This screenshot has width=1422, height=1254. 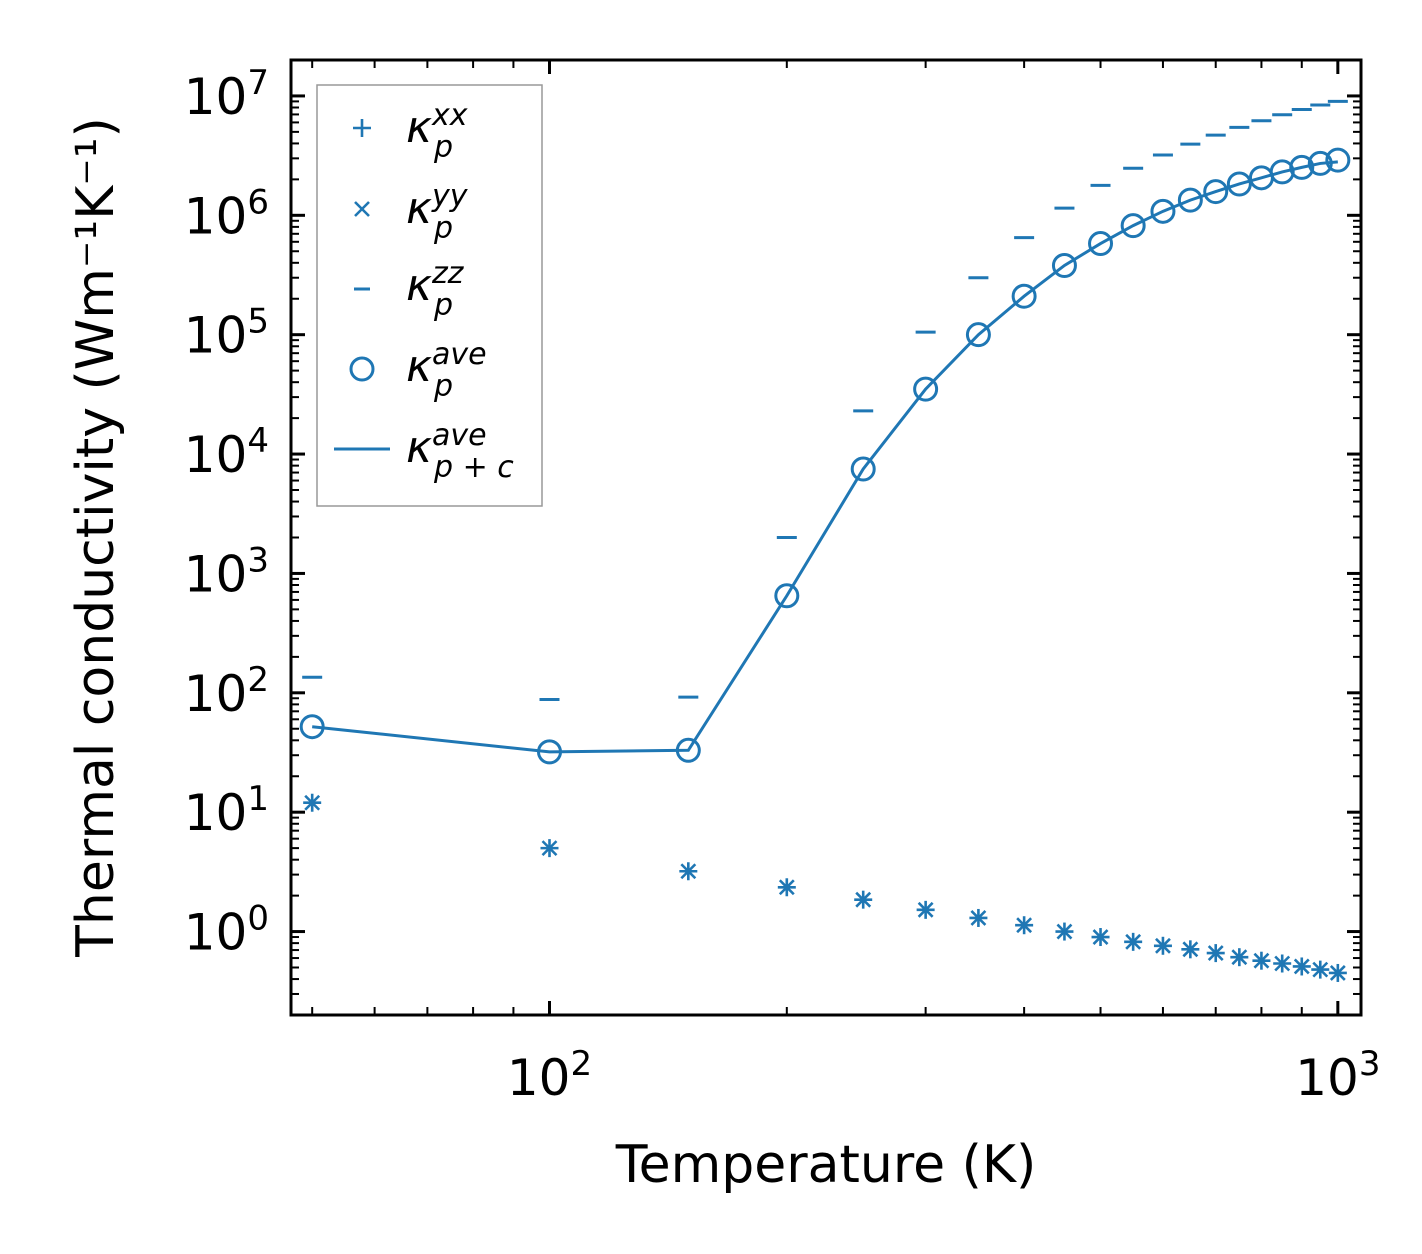 What do you see at coordinates (362, 369) in the screenshot?
I see `legend-marker-circle` at bounding box center [362, 369].